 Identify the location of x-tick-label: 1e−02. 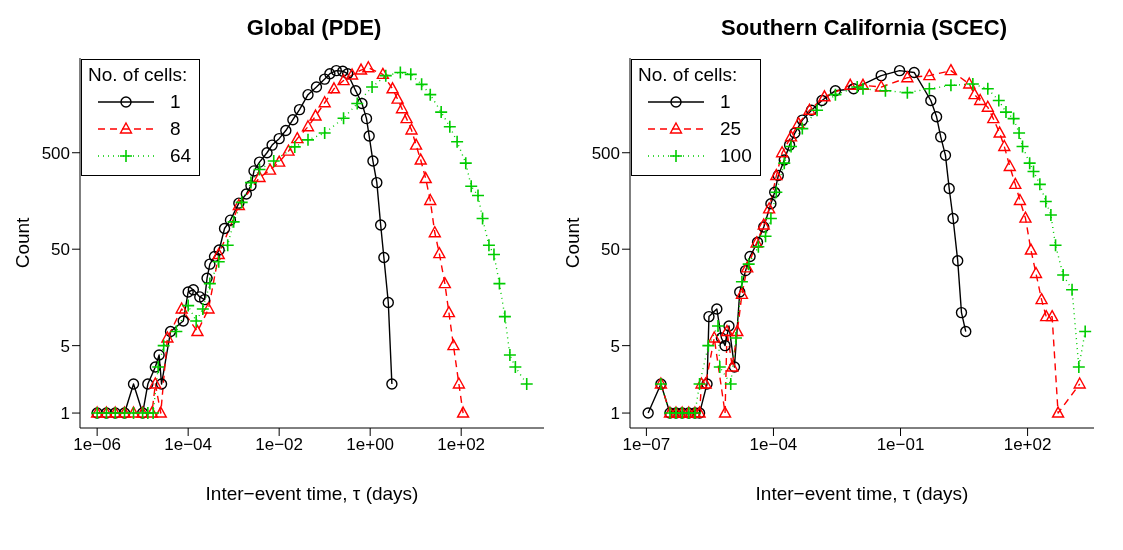
(279, 445).